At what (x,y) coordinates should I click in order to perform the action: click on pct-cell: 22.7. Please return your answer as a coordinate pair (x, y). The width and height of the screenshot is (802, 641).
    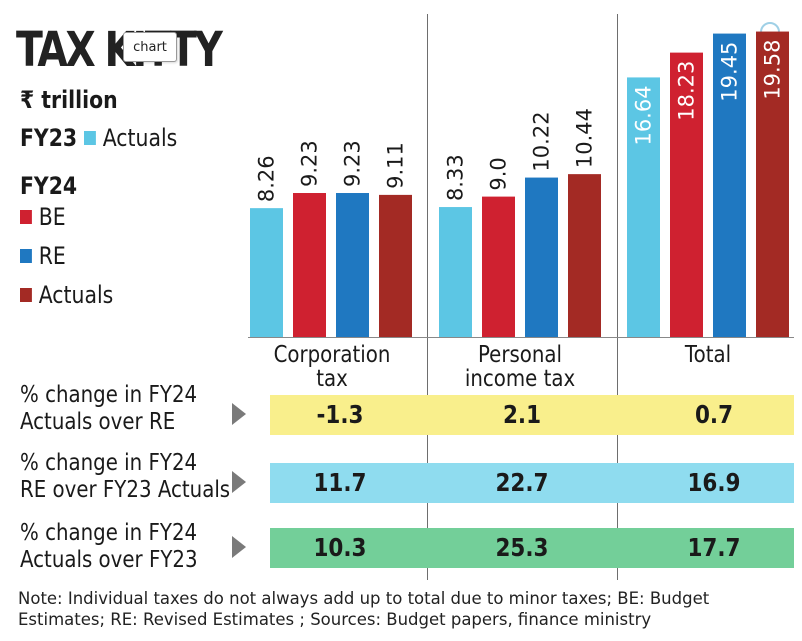
    Looking at the image, I should click on (522, 482).